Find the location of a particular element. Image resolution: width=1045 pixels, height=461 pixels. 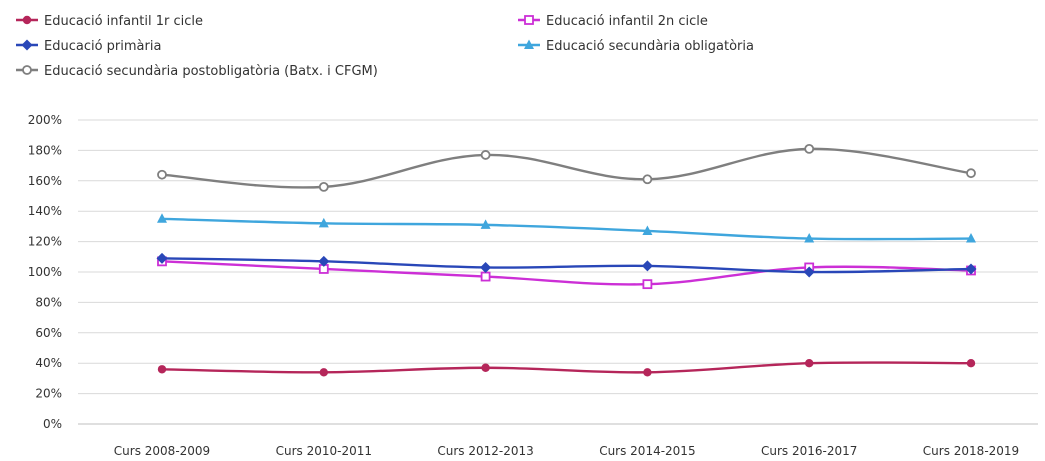

y-tick-label: 200% is located at coordinates (45, 120).